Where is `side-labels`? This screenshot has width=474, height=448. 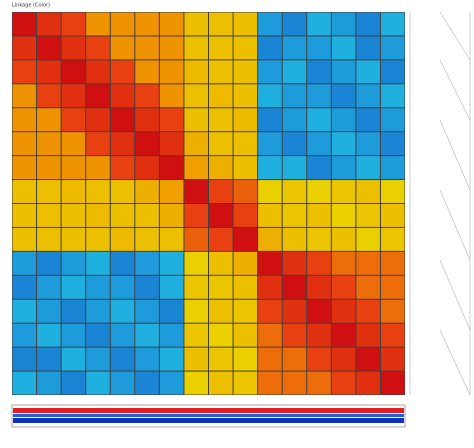
side-labels is located at coordinates (440, 203).